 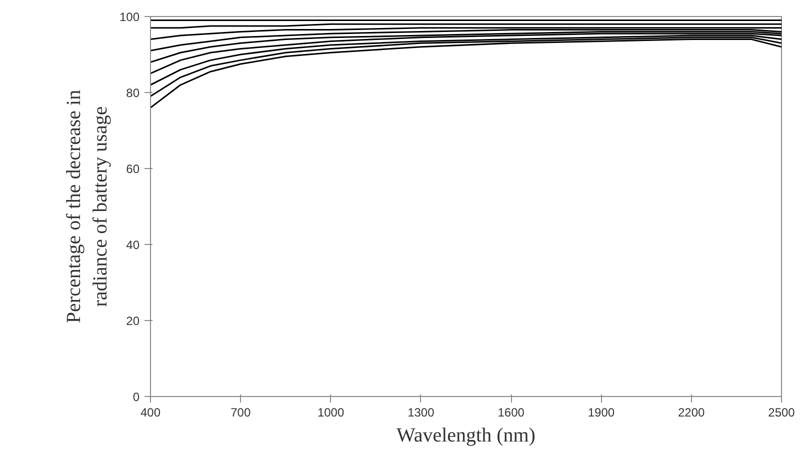 I want to click on y-tick-label: 20, so click(x=133, y=321).